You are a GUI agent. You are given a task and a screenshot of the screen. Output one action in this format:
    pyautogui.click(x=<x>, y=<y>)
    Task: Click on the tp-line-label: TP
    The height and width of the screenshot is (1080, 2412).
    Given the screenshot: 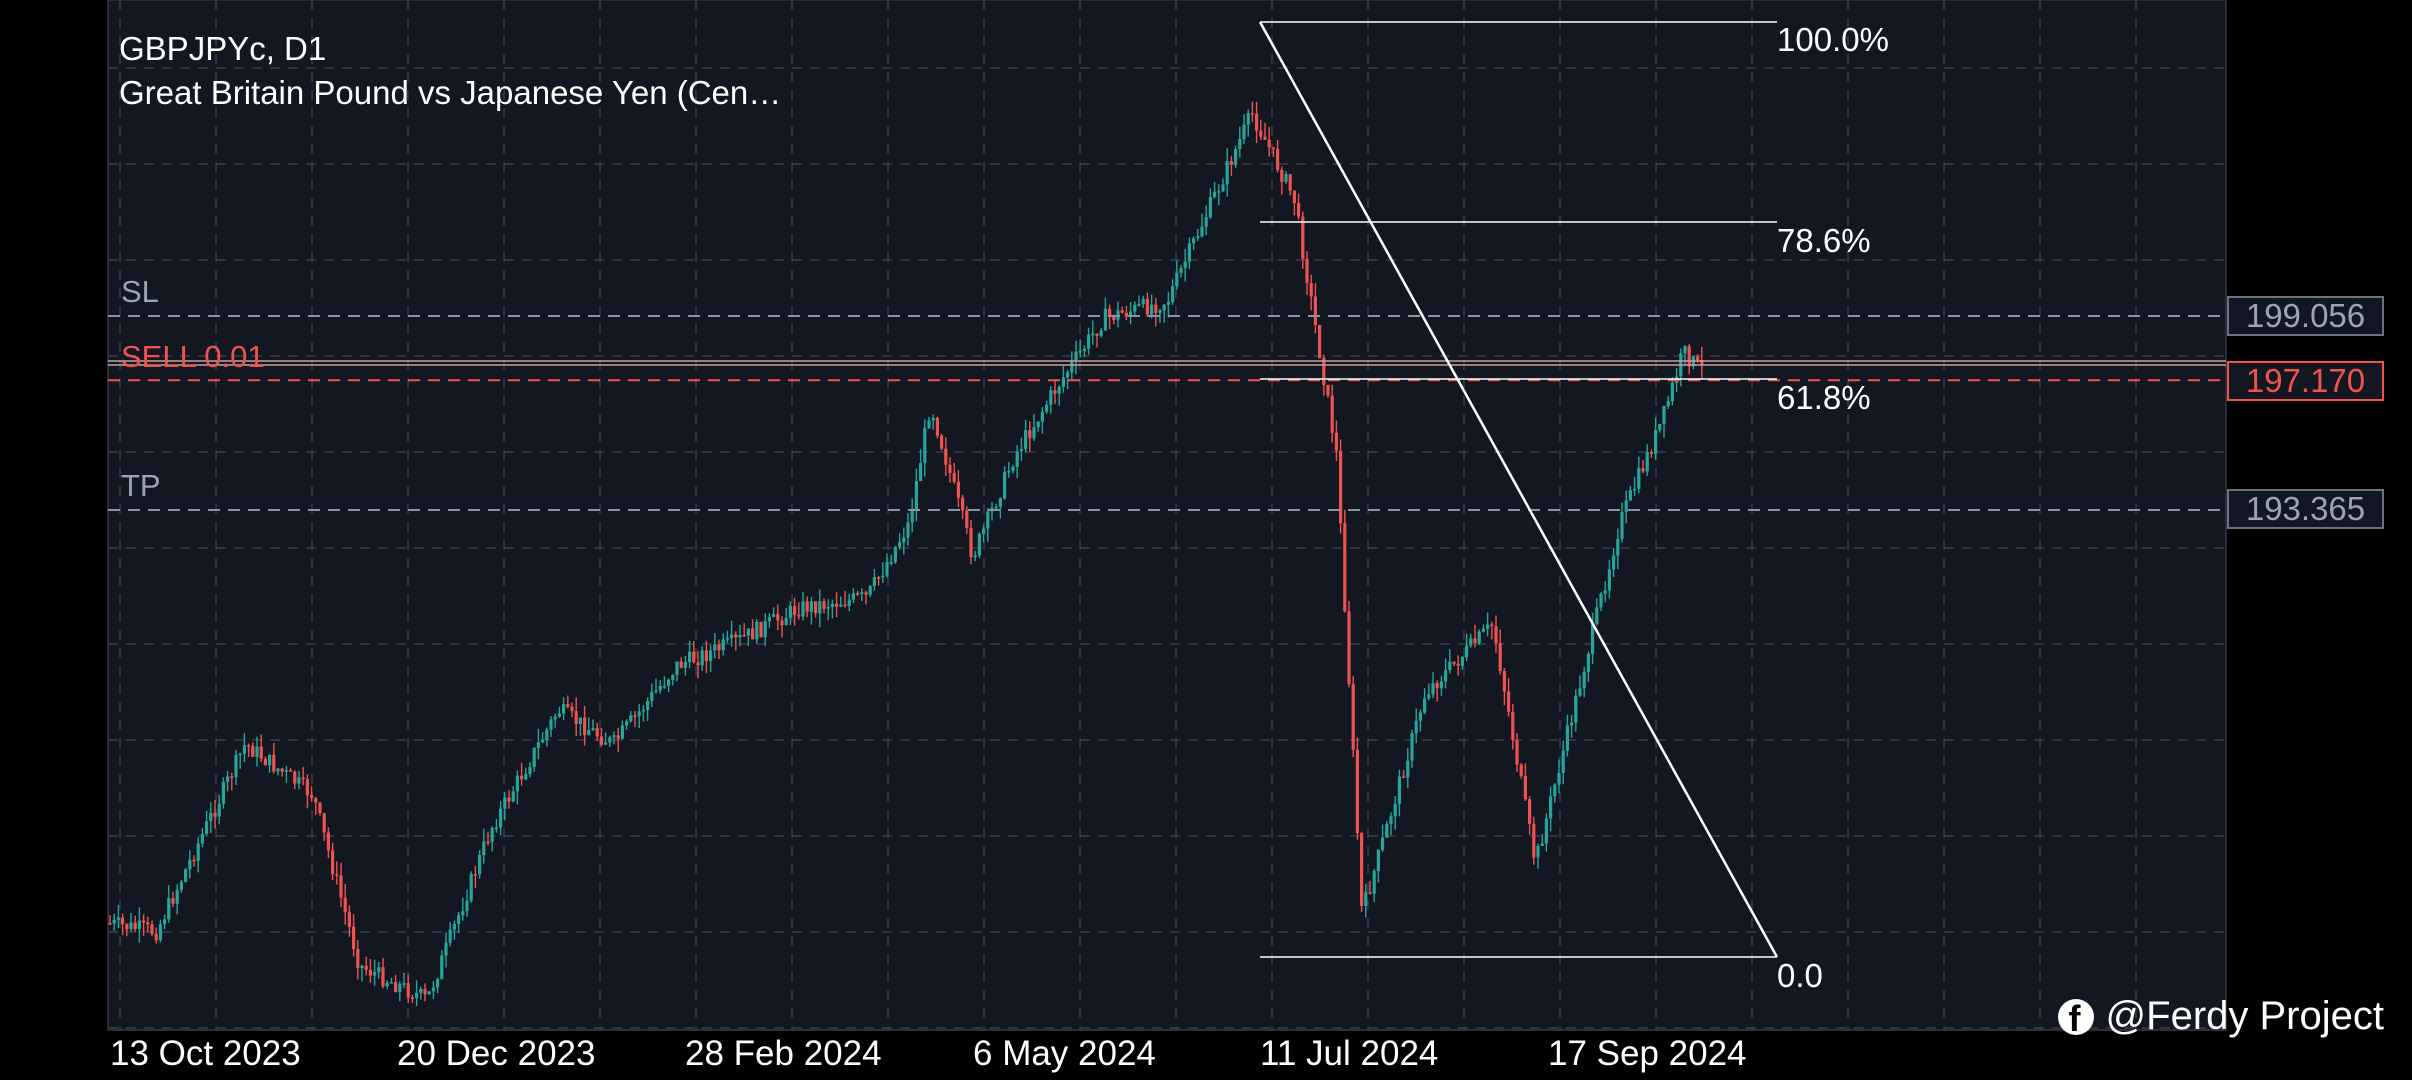 What is the action you would take?
    pyautogui.click(x=141, y=485)
    